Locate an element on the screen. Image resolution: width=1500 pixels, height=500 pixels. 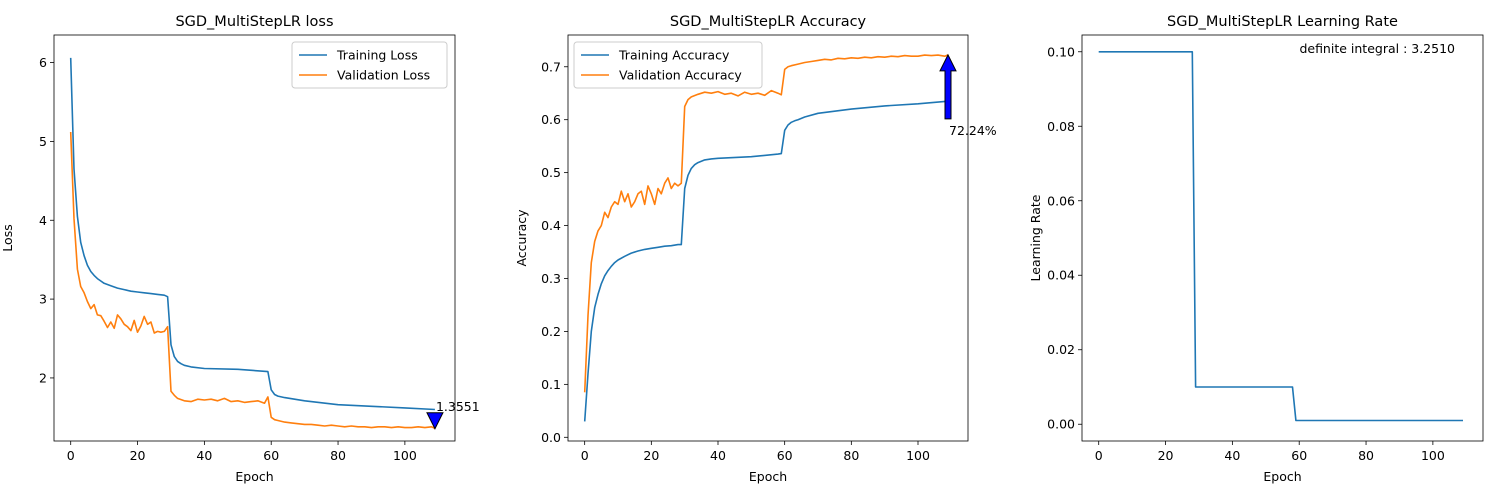
y-tick-label: 0.4 is located at coordinates (551, 225).